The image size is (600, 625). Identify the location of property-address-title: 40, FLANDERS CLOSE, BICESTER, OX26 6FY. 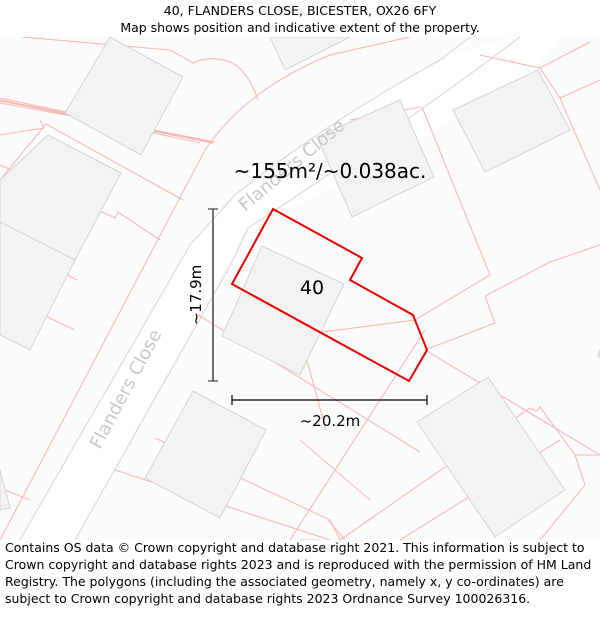
(300, 10).